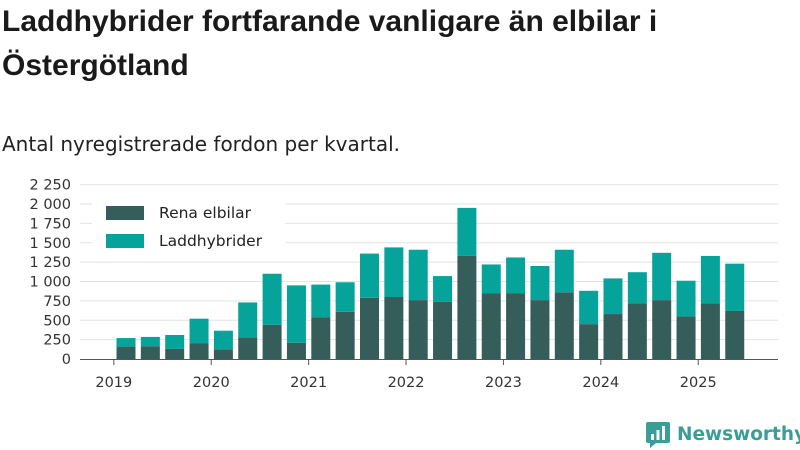 The width and height of the screenshot is (800, 450). Describe the element at coordinates (600, 383) in the screenshot. I see `x-tick-label: 2024` at that location.